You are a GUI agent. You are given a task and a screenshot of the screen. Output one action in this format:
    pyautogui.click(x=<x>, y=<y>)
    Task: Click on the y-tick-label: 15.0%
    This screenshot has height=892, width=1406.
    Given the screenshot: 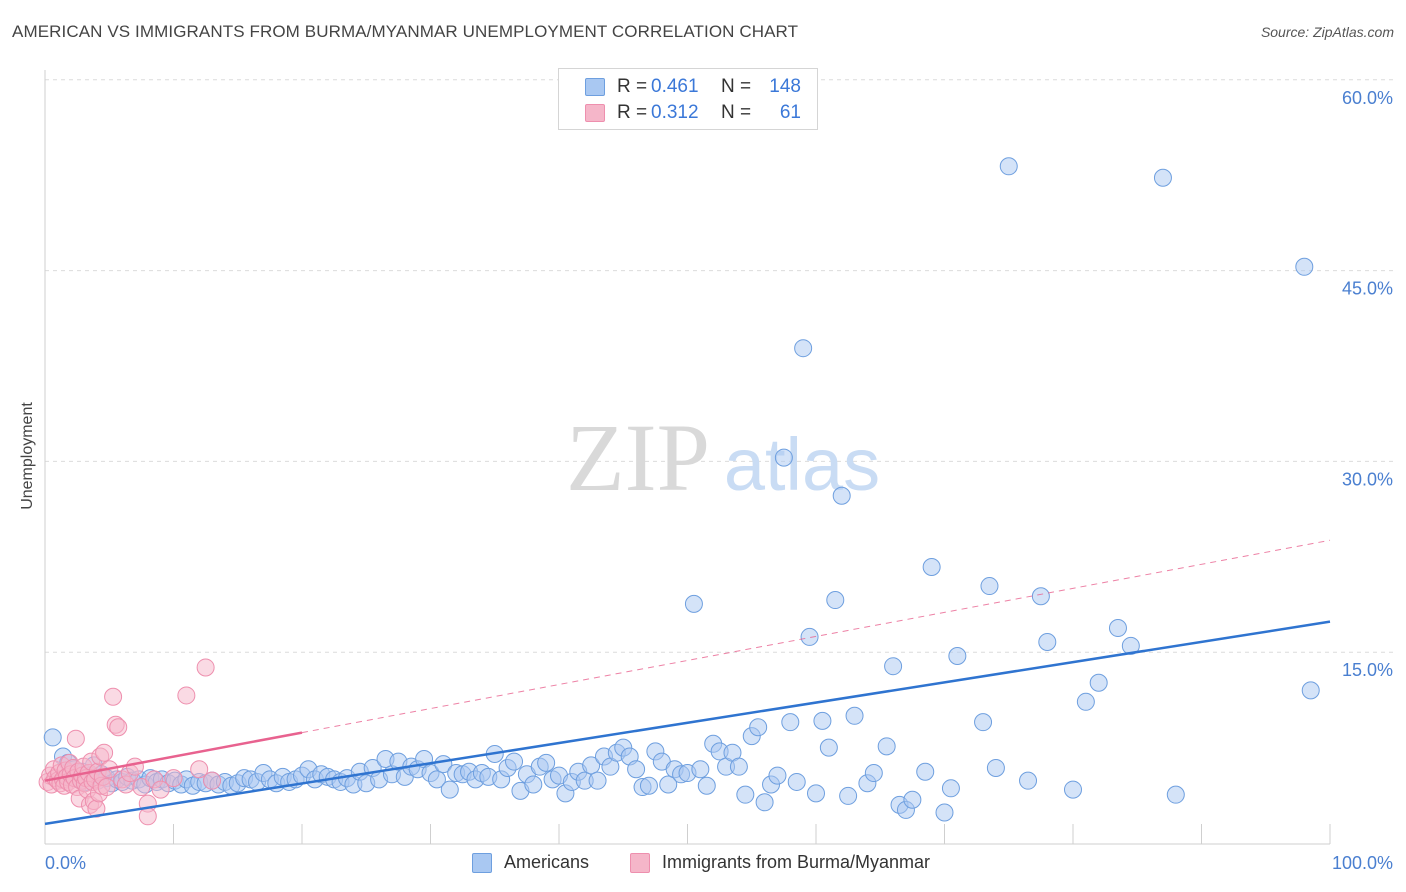 What is the action you would take?
    pyautogui.click(x=1367, y=670)
    